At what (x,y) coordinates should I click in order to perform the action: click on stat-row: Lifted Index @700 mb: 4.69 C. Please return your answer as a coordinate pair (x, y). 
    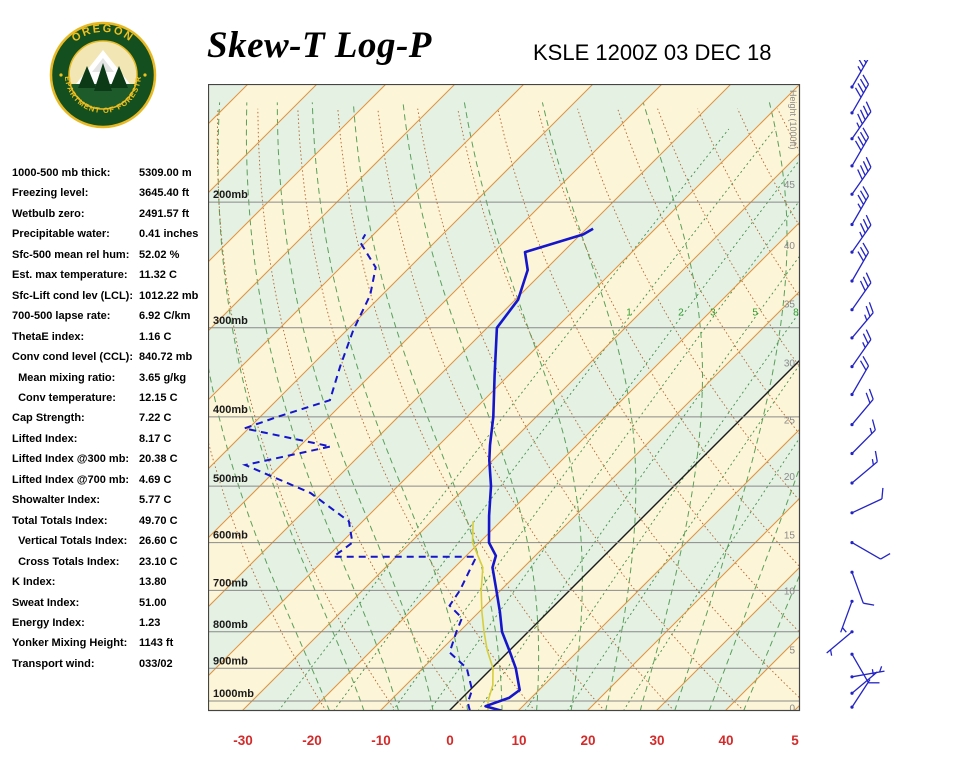
    Looking at the image, I should click on (114, 480).